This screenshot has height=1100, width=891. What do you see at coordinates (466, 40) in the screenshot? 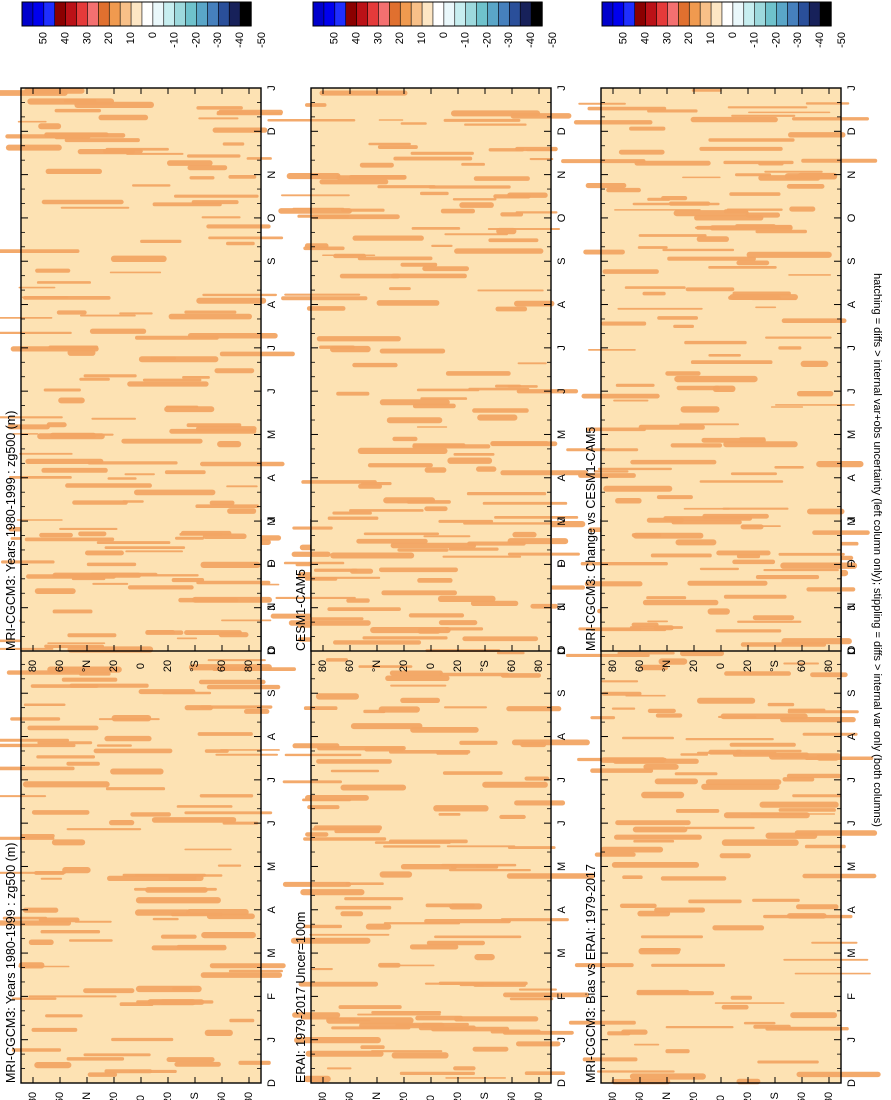
I see `colorbar-label: -10` at bounding box center [466, 40].